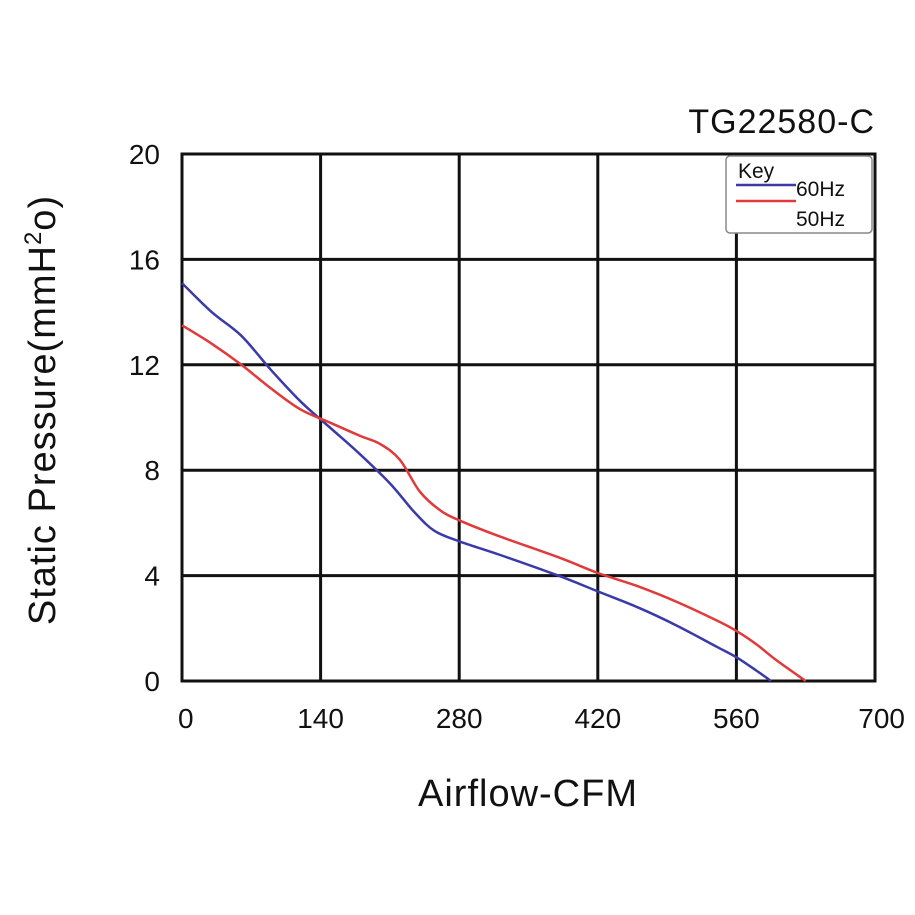 The width and height of the screenshot is (915, 915). What do you see at coordinates (152, 576) in the screenshot?
I see `y-tick-label: 4` at bounding box center [152, 576].